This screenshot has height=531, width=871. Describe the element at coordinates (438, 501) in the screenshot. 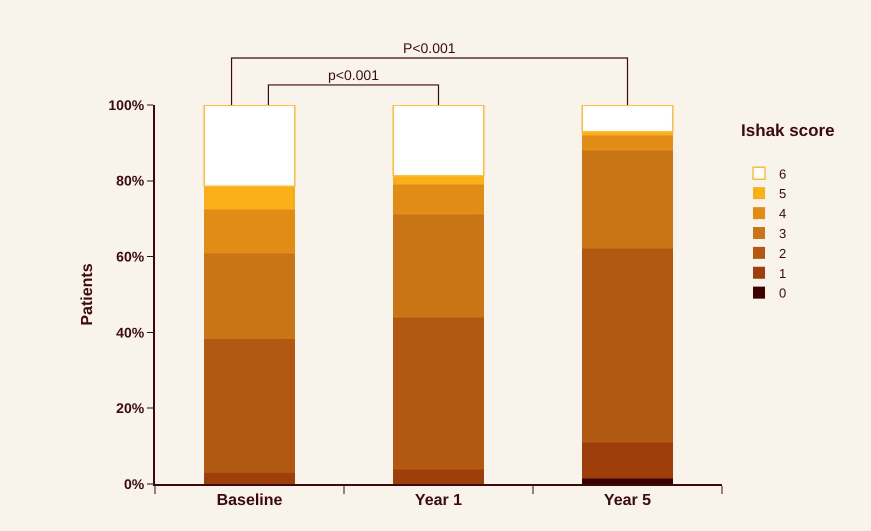

I see `x-tick-label: Year 1` at that location.